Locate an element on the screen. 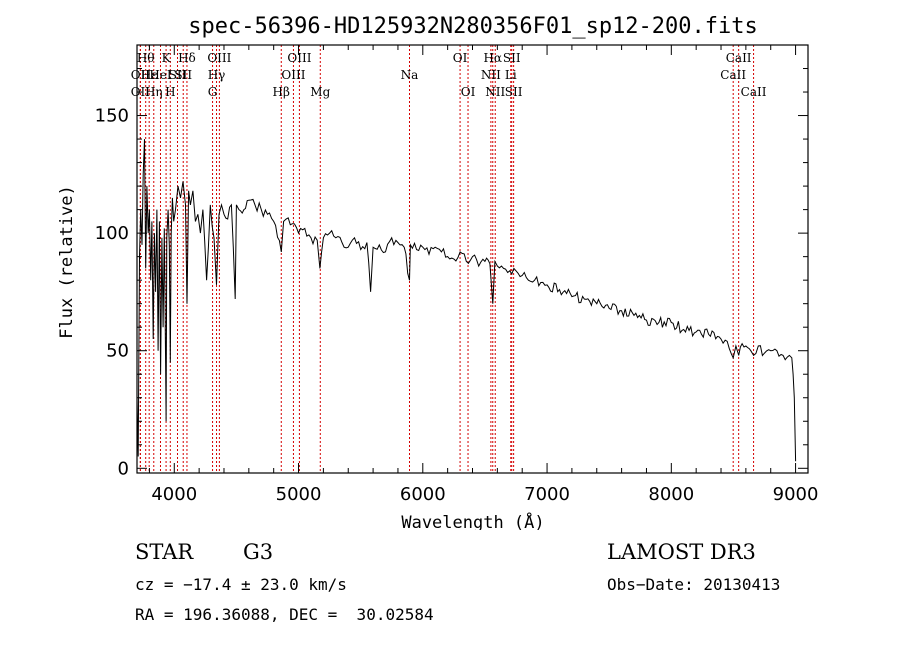 The image size is (900, 649). survey-name: LAMOST DR3 is located at coordinates (681, 552).